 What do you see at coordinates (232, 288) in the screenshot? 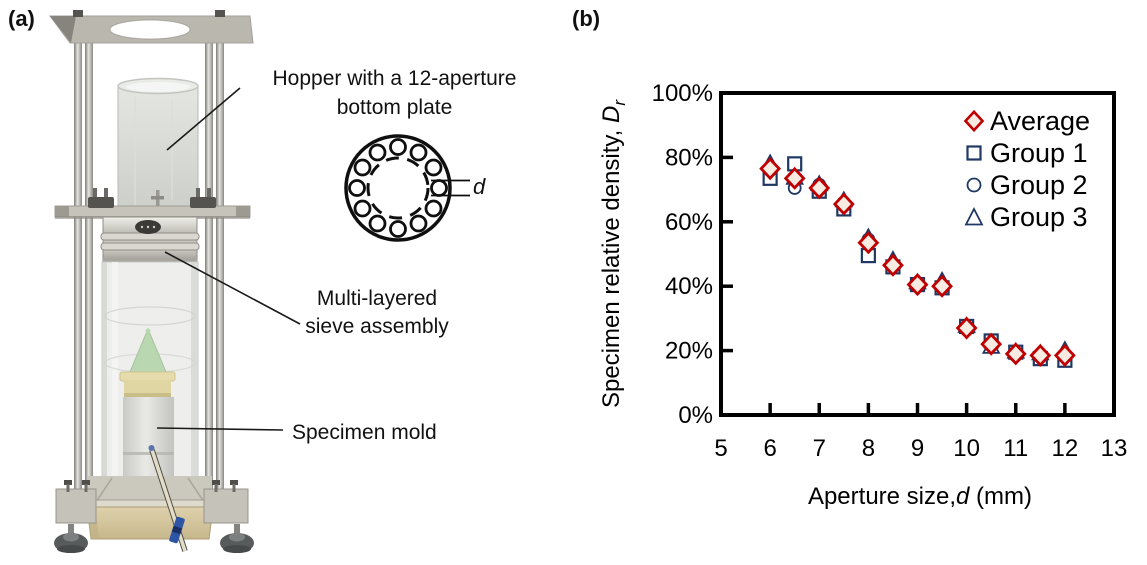
I see `sieve-leader-line` at bounding box center [232, 288].